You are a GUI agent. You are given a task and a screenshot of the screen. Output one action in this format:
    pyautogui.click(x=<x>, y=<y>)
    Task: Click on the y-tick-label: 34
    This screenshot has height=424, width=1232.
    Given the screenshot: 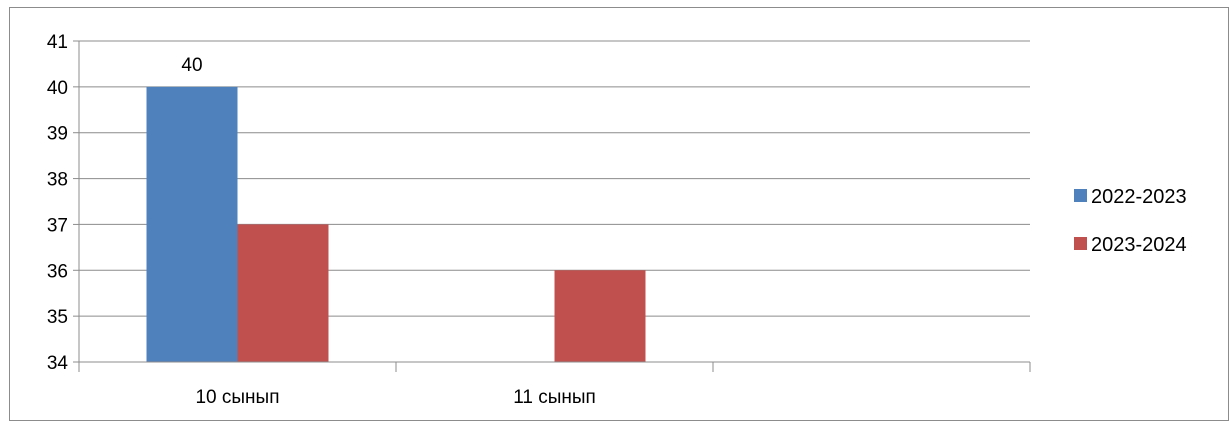 What is the action you would take?
    pyautogui.click(x=58, y=363)
    